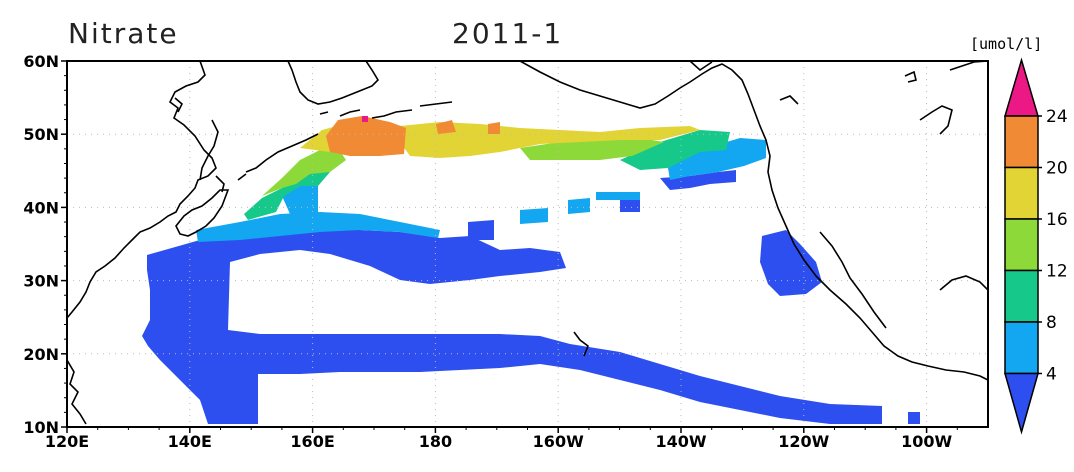 Image resolution: width=1074 pixels, height=472 pixels. Describe the element at coordinates (67, 441) in the screenshot. I see `x-tick-label: 120E` at that location.